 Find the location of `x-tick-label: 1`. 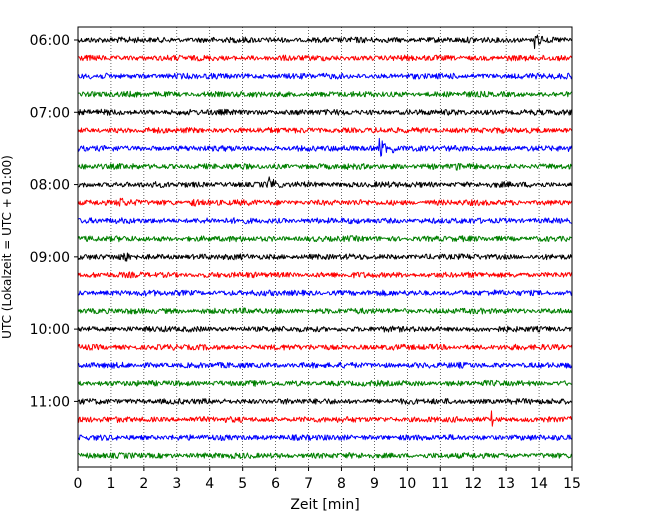

x-tick-label: 1 is located at coordinates (110, 484).